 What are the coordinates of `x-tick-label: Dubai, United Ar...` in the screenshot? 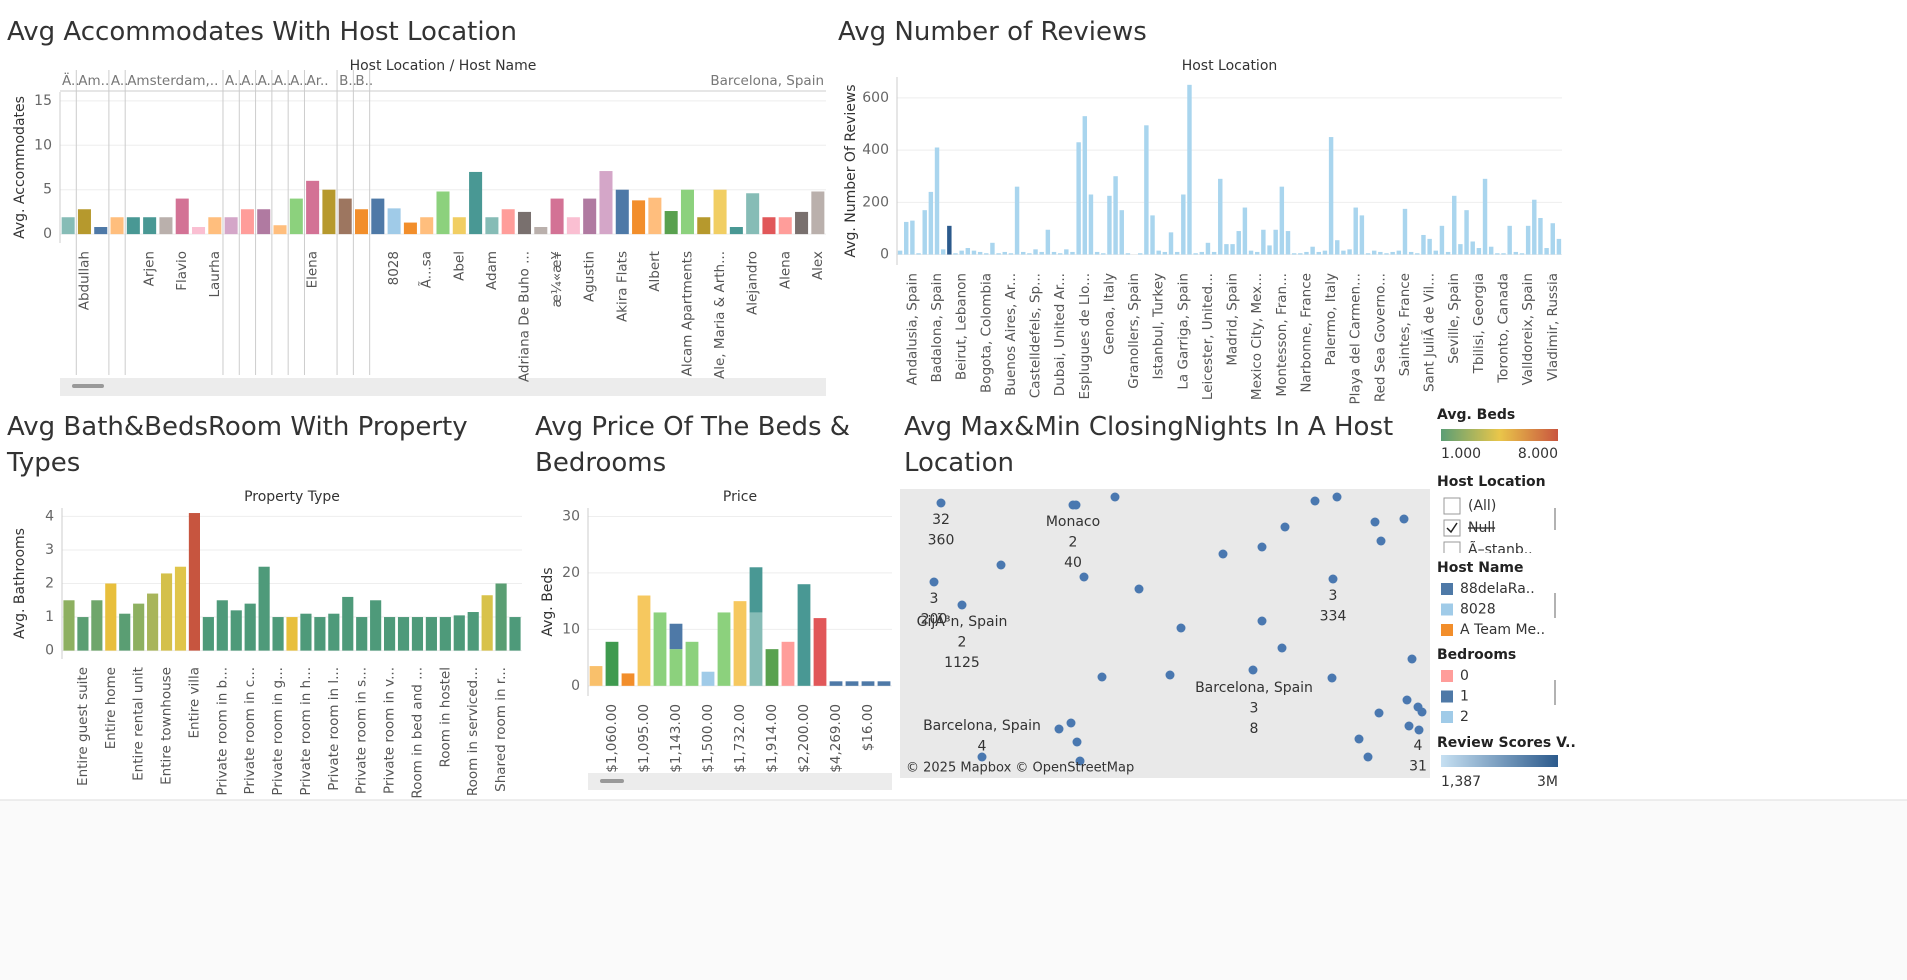 It's located at (1060, 334).